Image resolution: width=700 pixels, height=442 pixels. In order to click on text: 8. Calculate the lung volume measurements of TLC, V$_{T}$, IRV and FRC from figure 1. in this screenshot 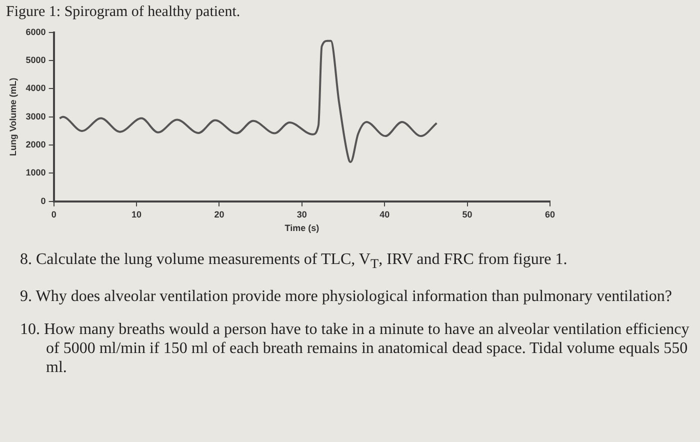, I will do `click(294, 262)`.